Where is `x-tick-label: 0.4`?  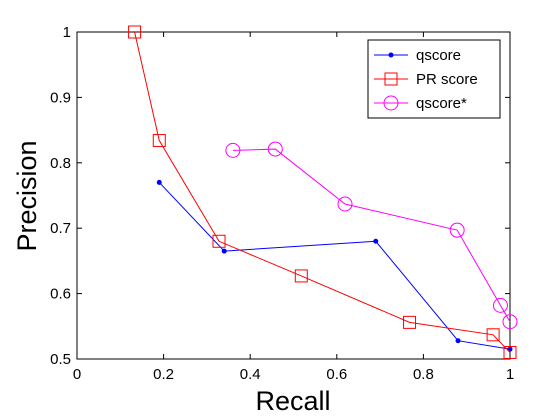 x-tick-label: 0.4 is located at coordinates (250, 374).